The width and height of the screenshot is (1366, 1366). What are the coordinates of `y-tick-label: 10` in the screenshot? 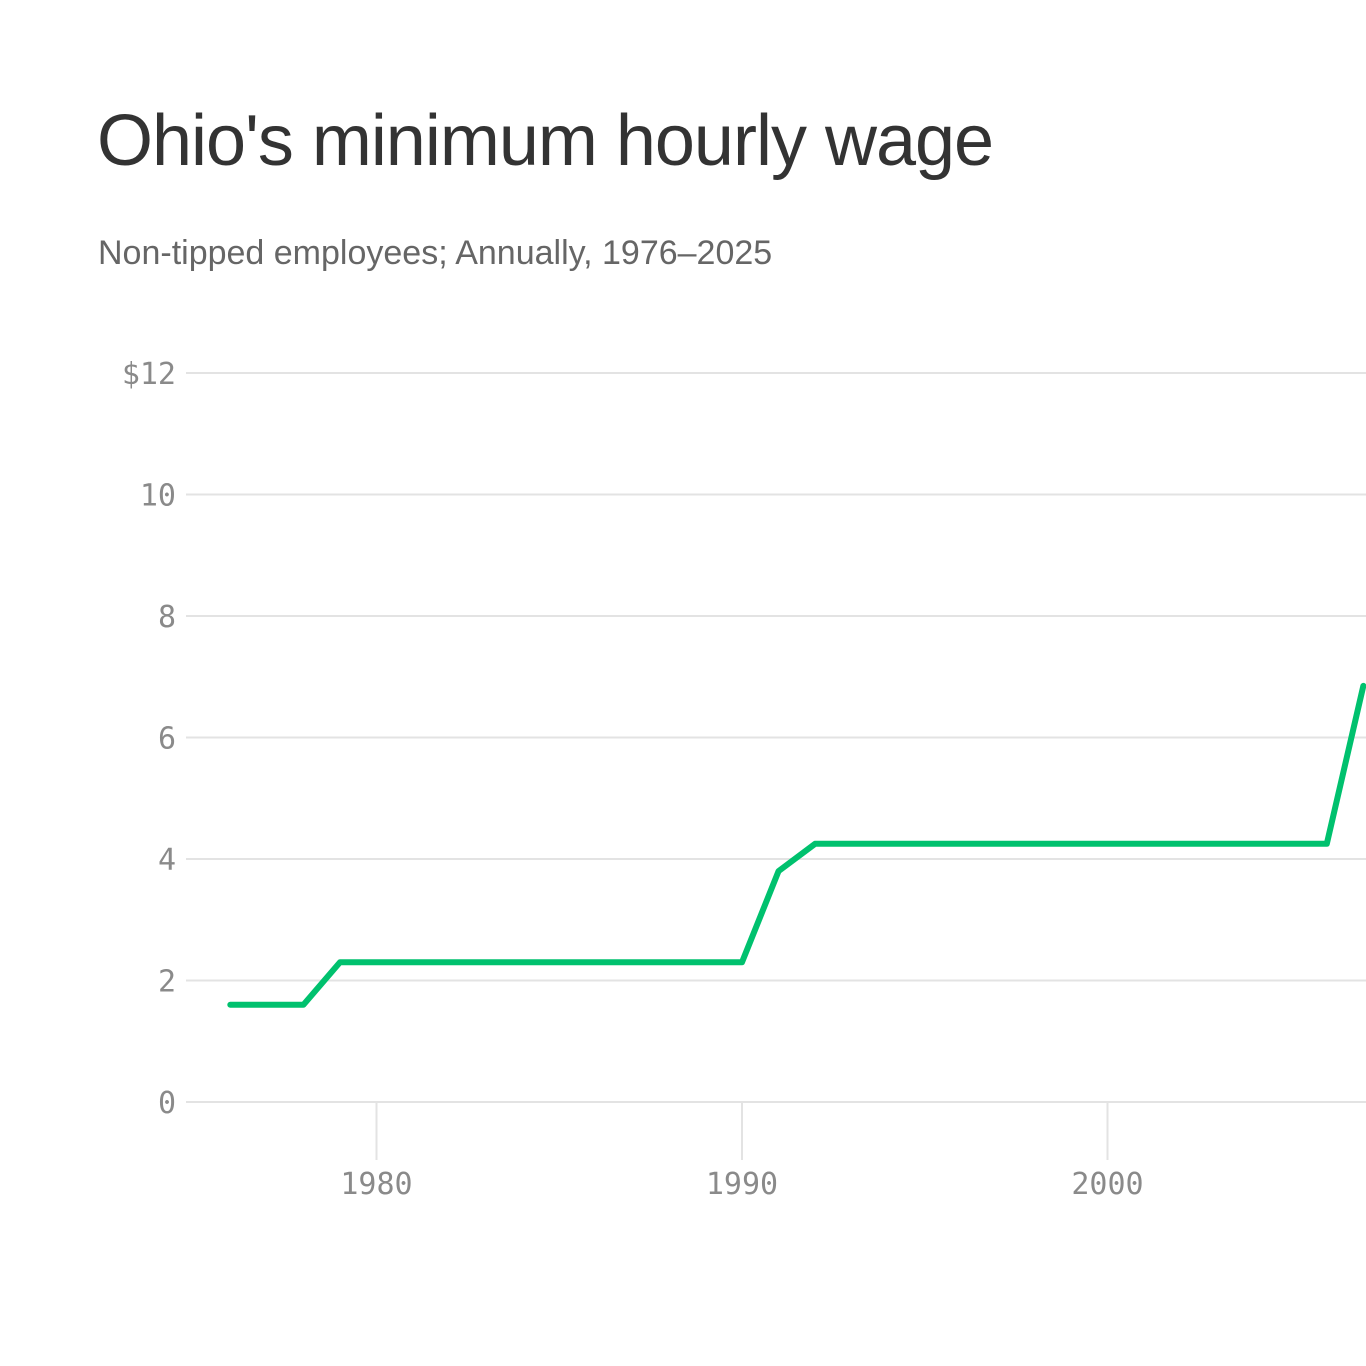 It's located at (158, 496).